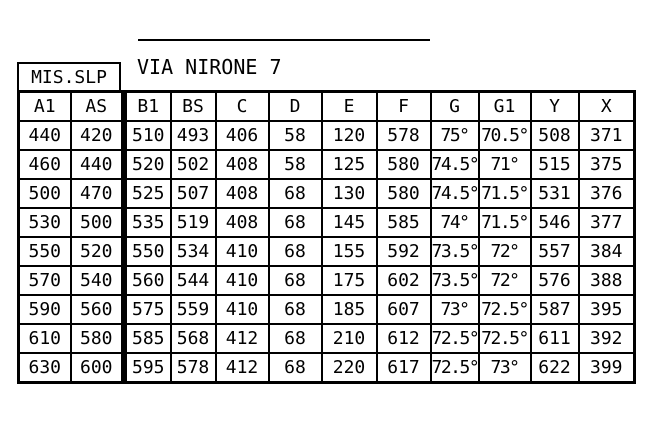 The image size is (650, 433). Describe the element at coordinates (403, 309) in the screenshot. I see `table-cell: 607` at that location.